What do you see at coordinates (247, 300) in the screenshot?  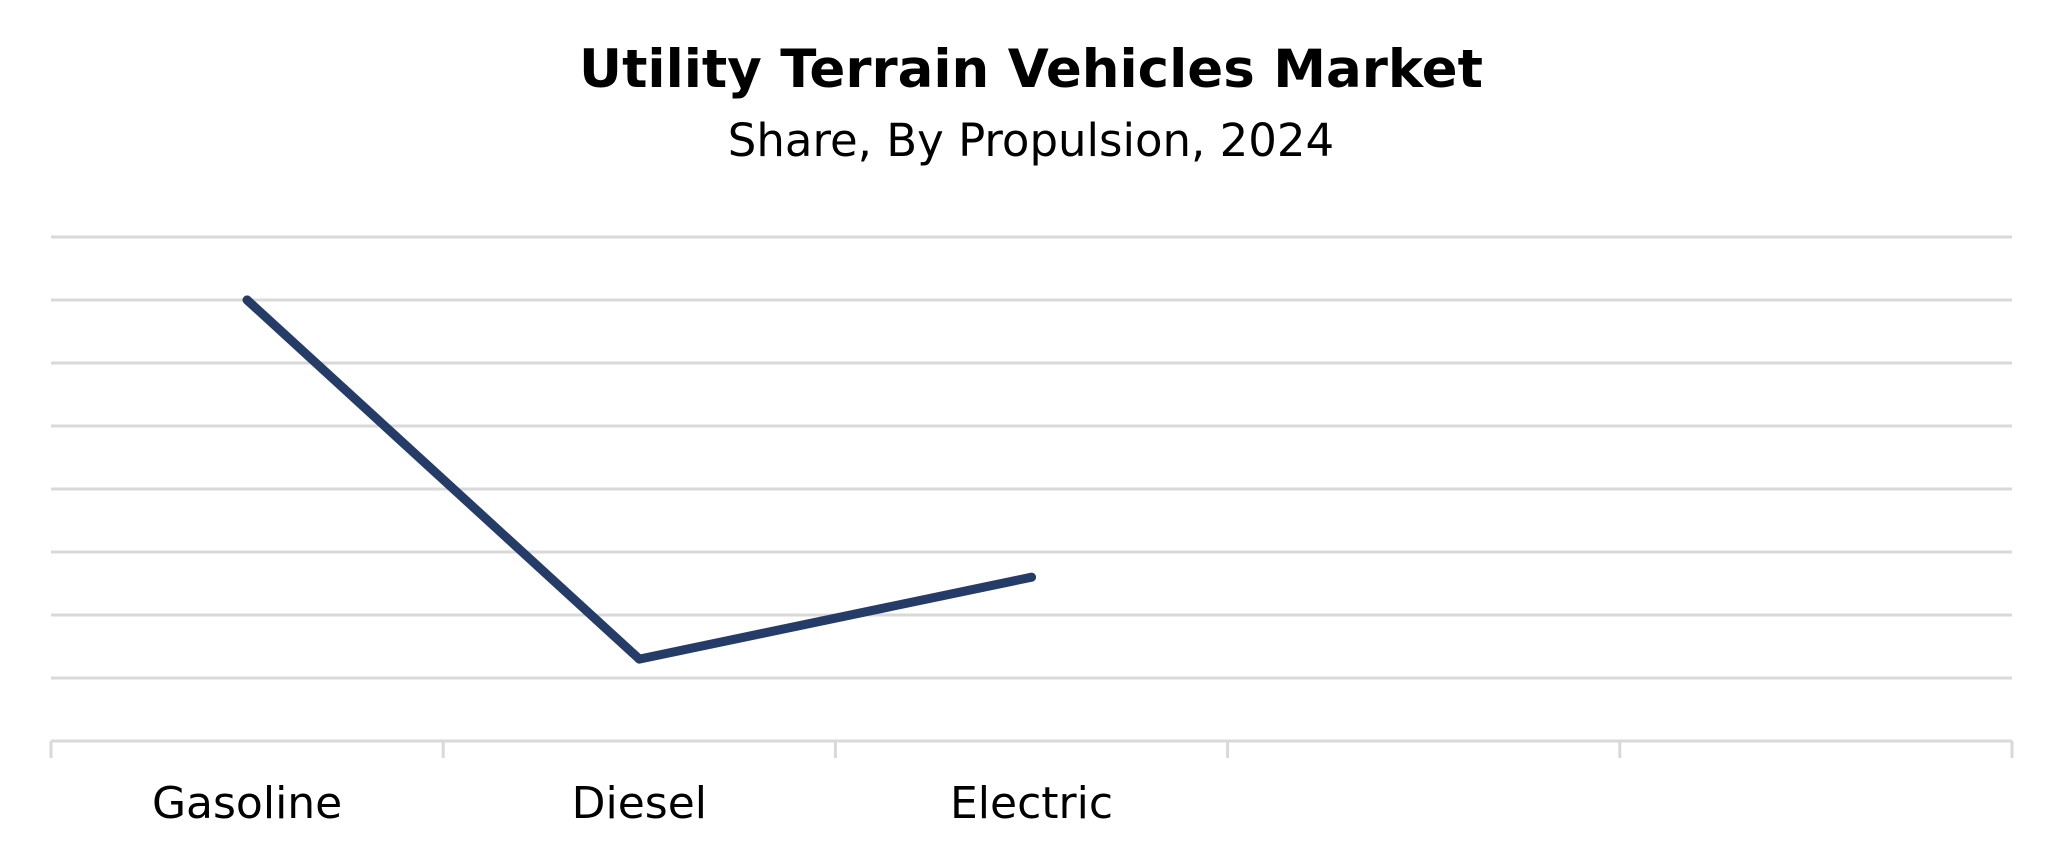 I see `data-point-gasoline` at bounding box center [247, 300].